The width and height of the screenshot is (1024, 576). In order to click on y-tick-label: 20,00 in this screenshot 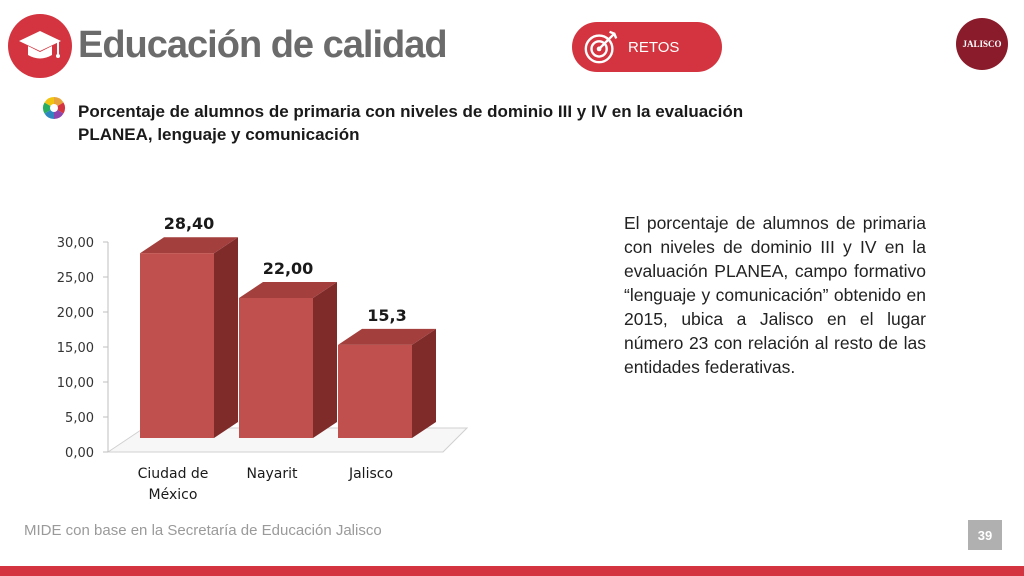, I will do `click(75, 313)`.